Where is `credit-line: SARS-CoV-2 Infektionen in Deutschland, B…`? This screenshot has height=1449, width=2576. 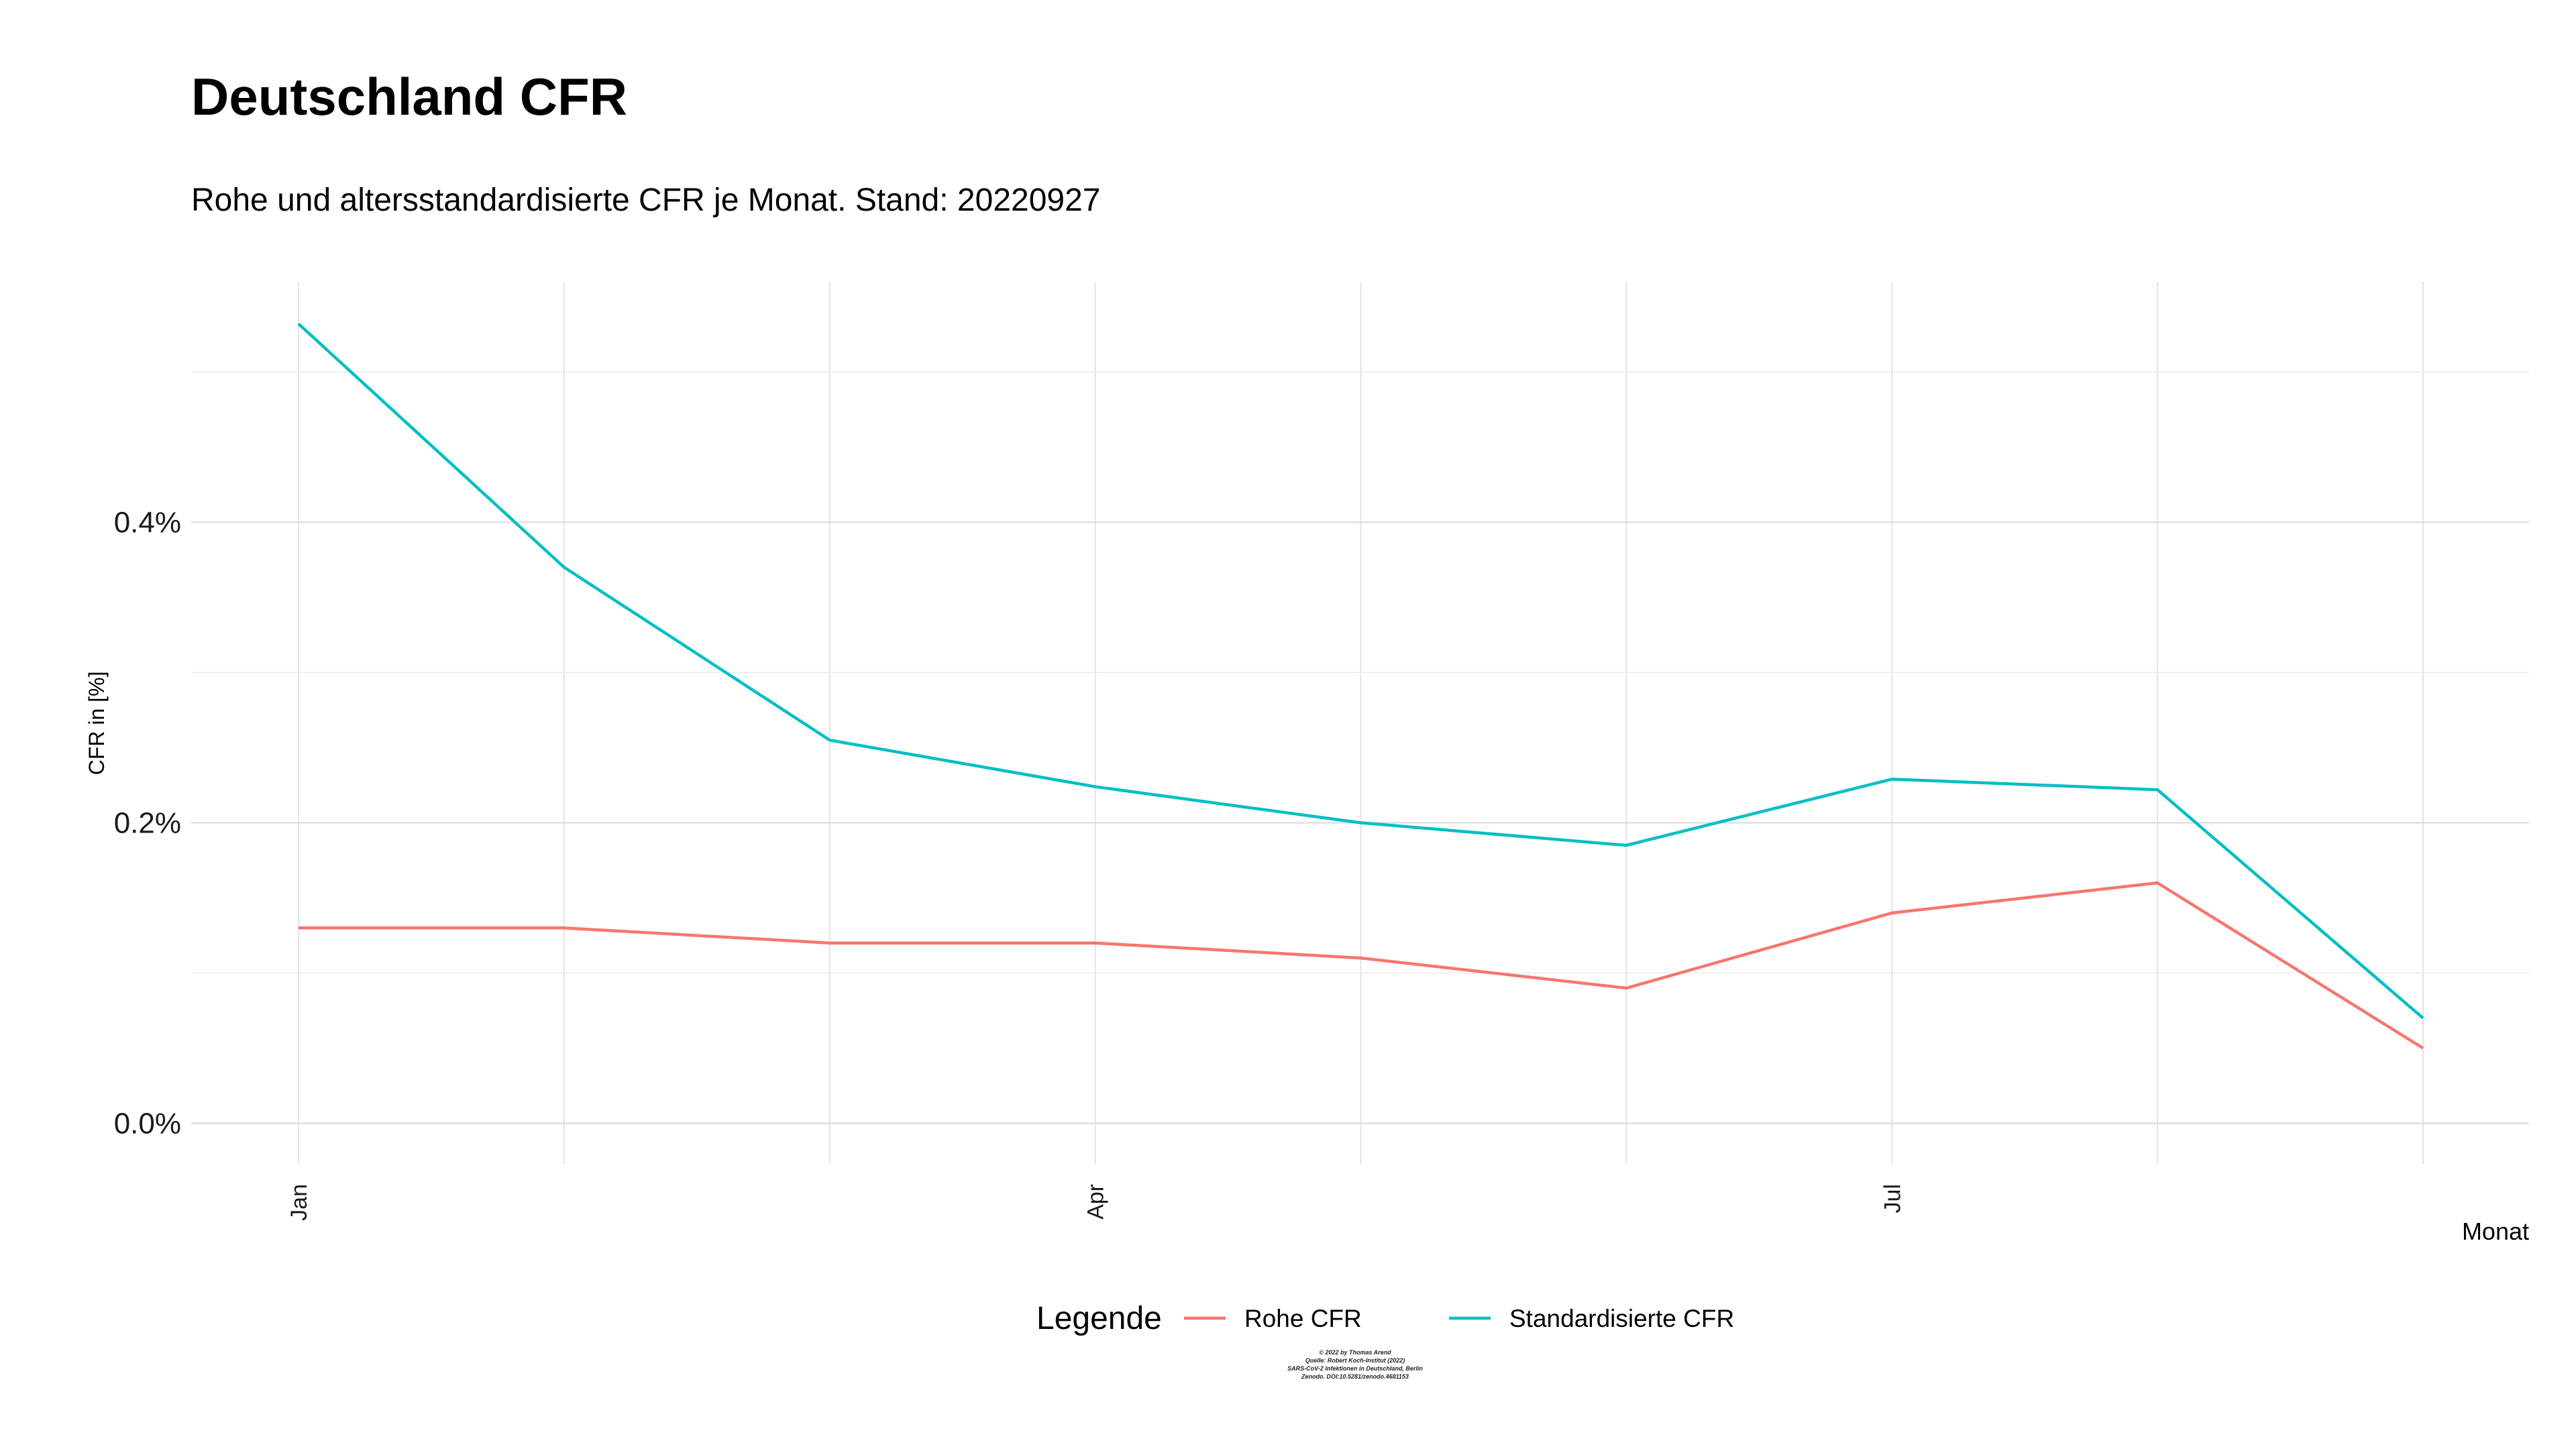 credit-line: SARS-CoV-2 Infektionen in Deutschland, B… is located at coordinates (1355, 1369).